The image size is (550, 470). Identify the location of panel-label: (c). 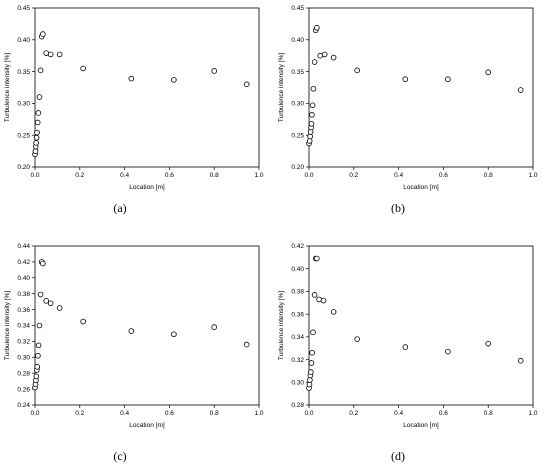
(119, 456).